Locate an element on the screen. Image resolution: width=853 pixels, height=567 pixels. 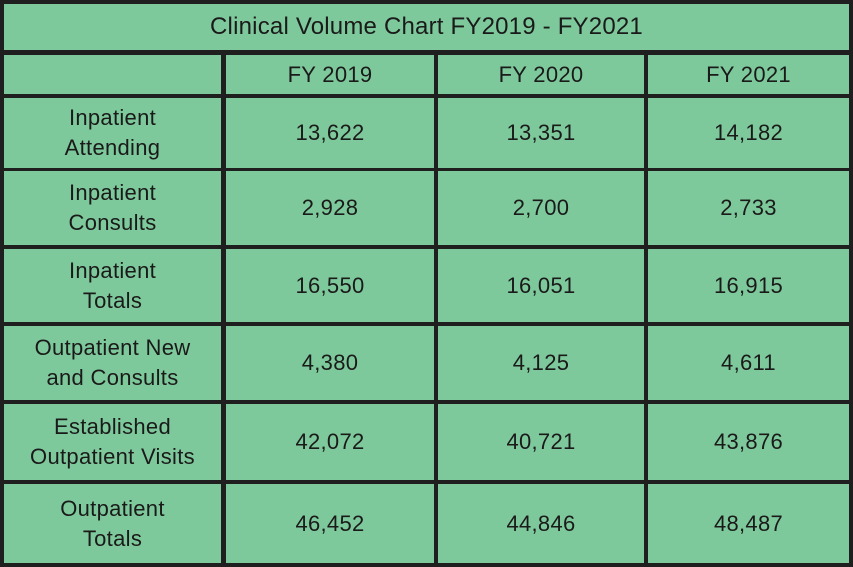
table-cell: 13,351 is located at coordinates (541, 133).